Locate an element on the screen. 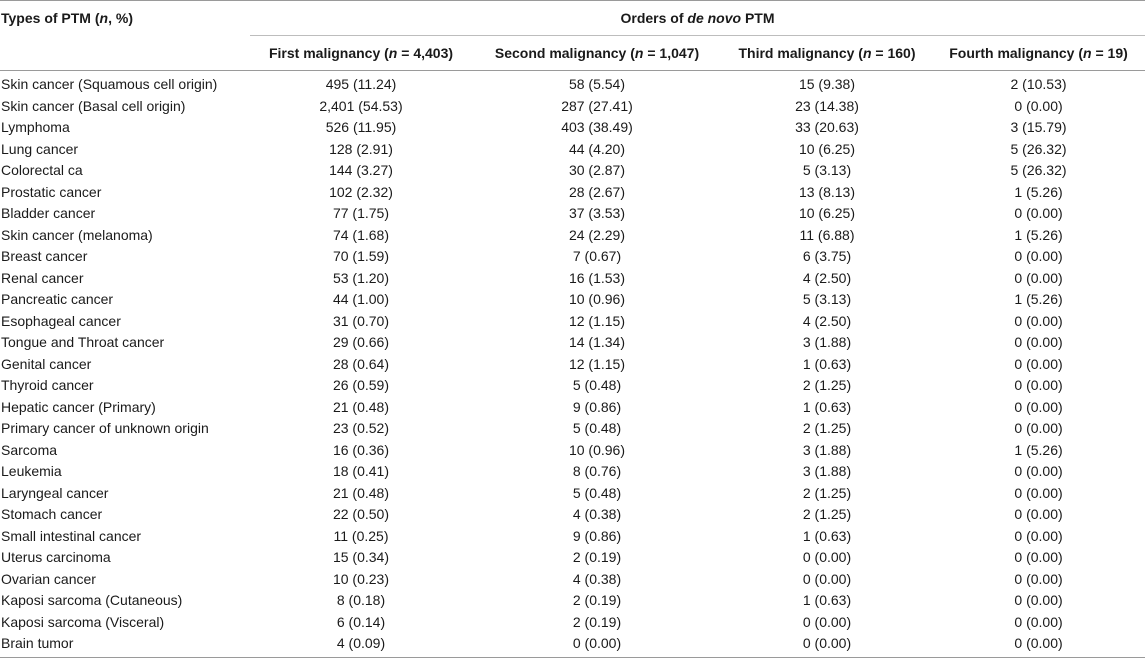 The width and height of the screenshot is (1145, 668). cell-value: 2,401 (54.53) is located at coordinates (361, 105).